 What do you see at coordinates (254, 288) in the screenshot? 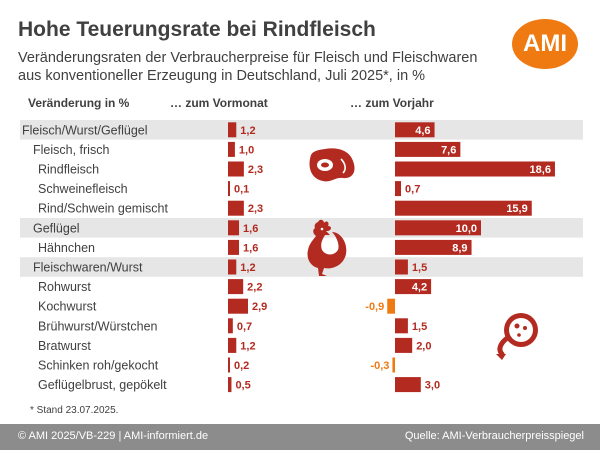
I see `month-value-label: 2,2` at bounding box center [254, 288].